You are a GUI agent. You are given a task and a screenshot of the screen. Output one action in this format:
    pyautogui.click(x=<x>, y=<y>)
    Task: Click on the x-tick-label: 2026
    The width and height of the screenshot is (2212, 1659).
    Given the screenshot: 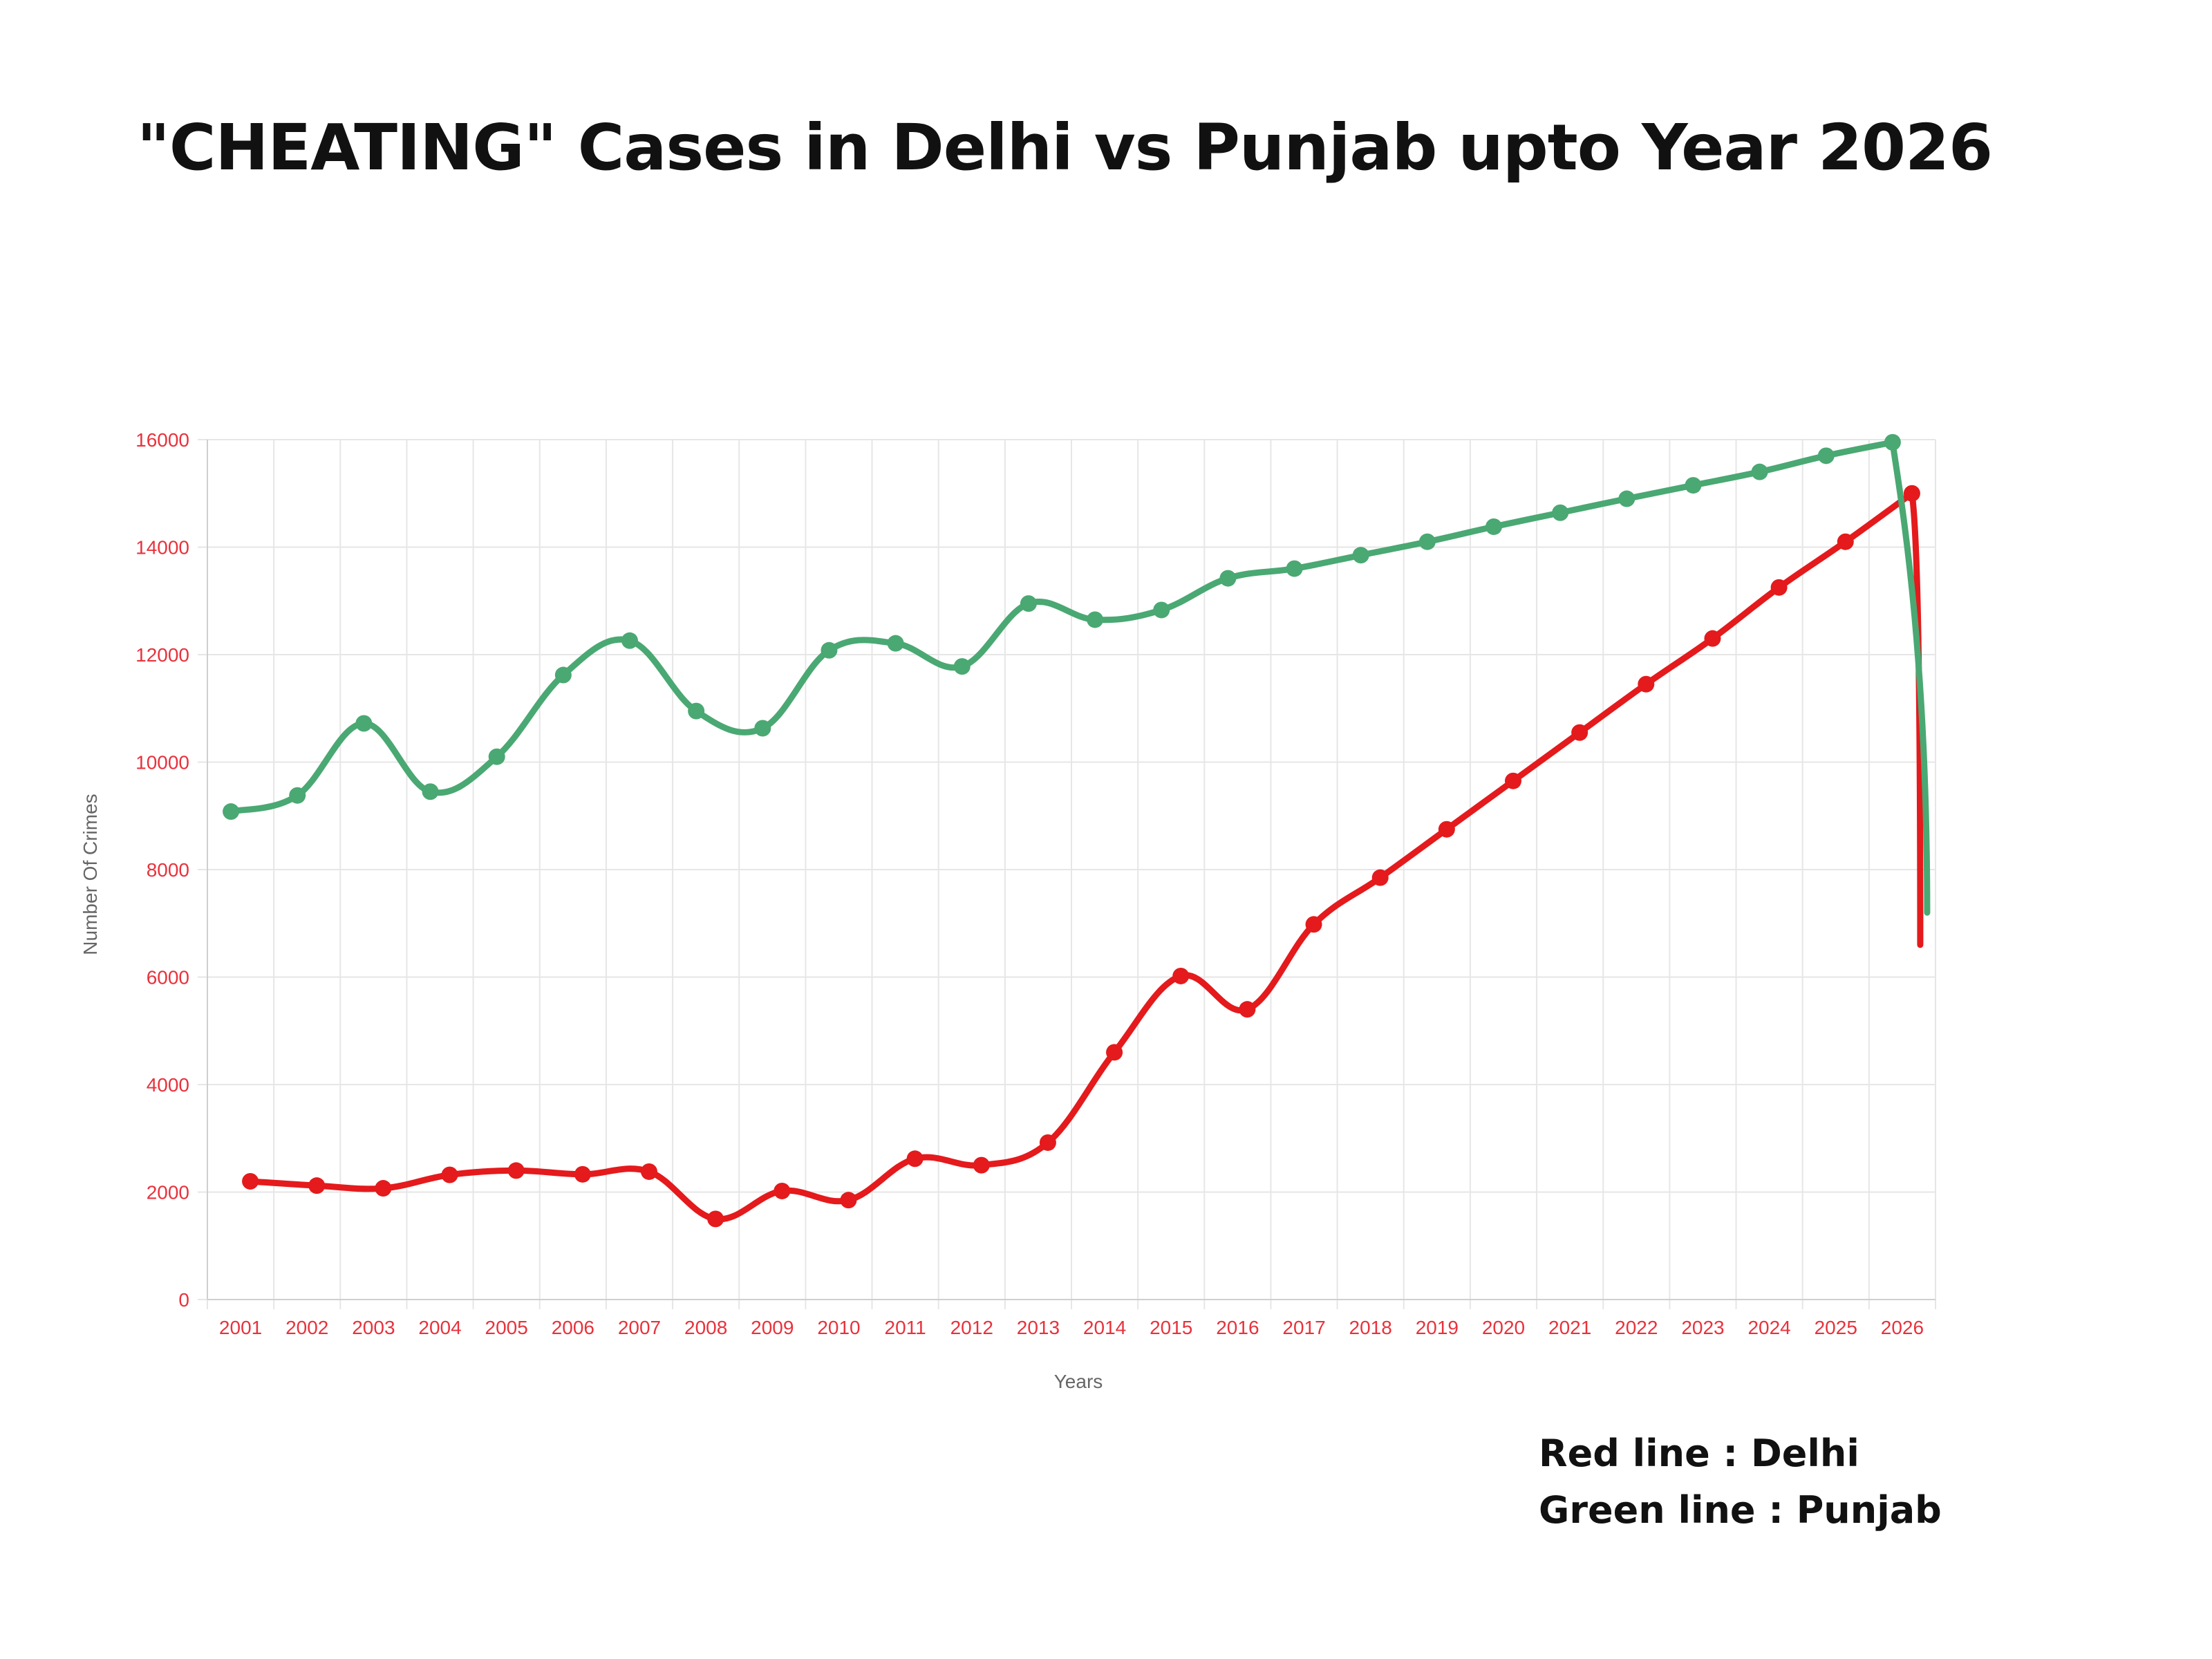 What is the action you would take?
    pyautogui.click(x=1902, y=1327)
    